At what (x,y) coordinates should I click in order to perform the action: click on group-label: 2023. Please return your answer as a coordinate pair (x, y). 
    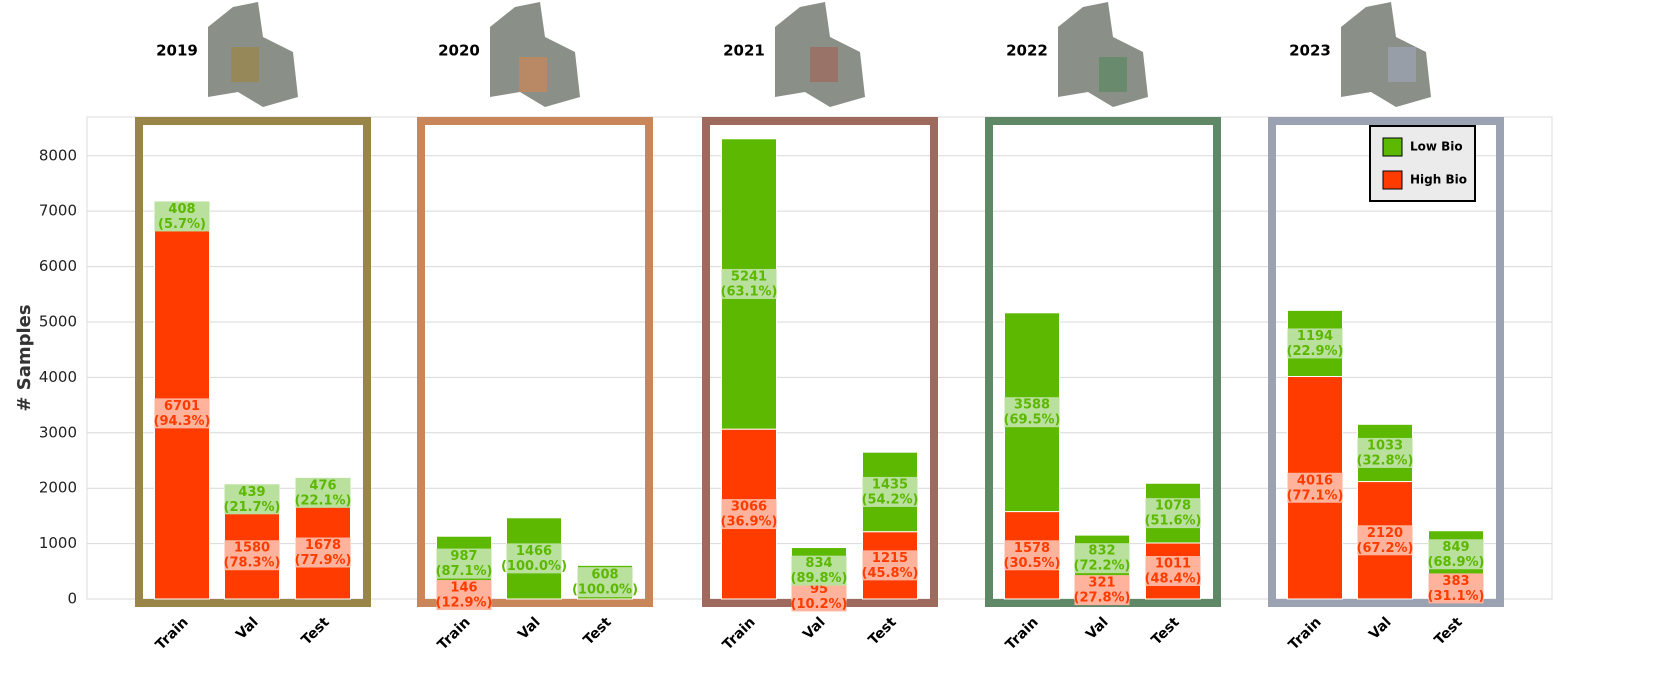
    Looking at the image, I should click on (1310, 51).